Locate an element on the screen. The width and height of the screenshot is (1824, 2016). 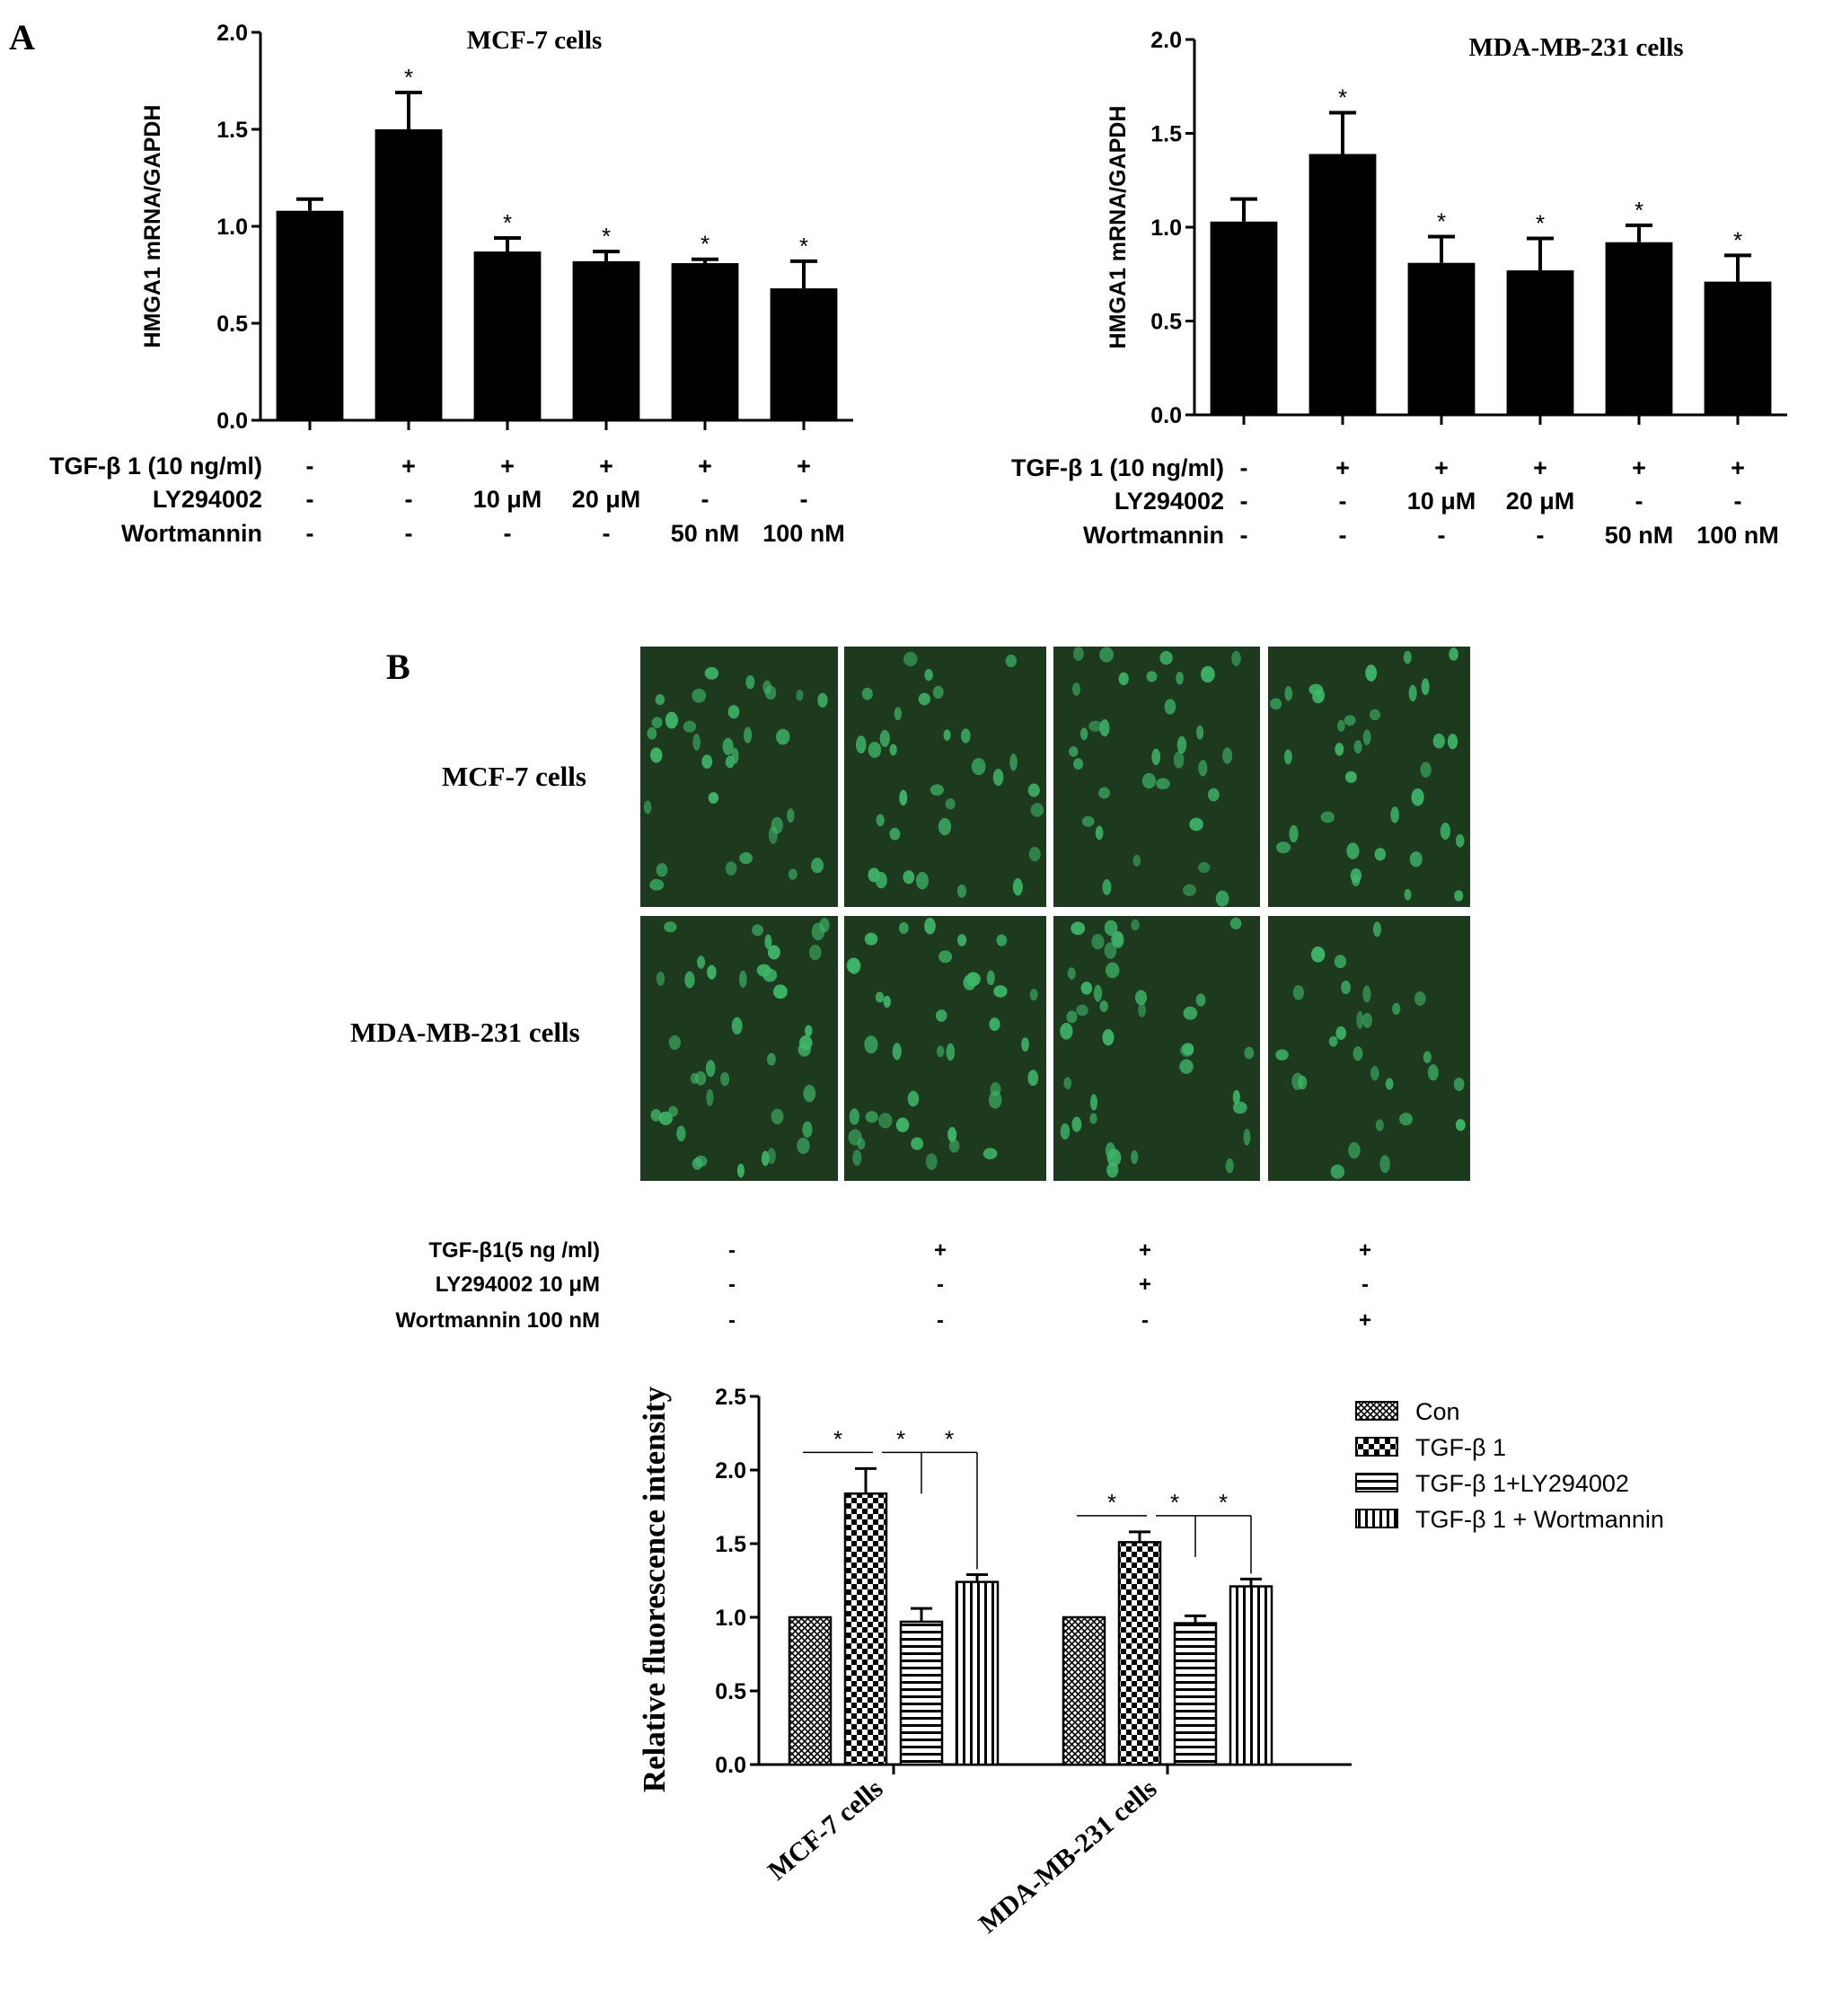
mda-bar is located at coordinates (1540, 342).